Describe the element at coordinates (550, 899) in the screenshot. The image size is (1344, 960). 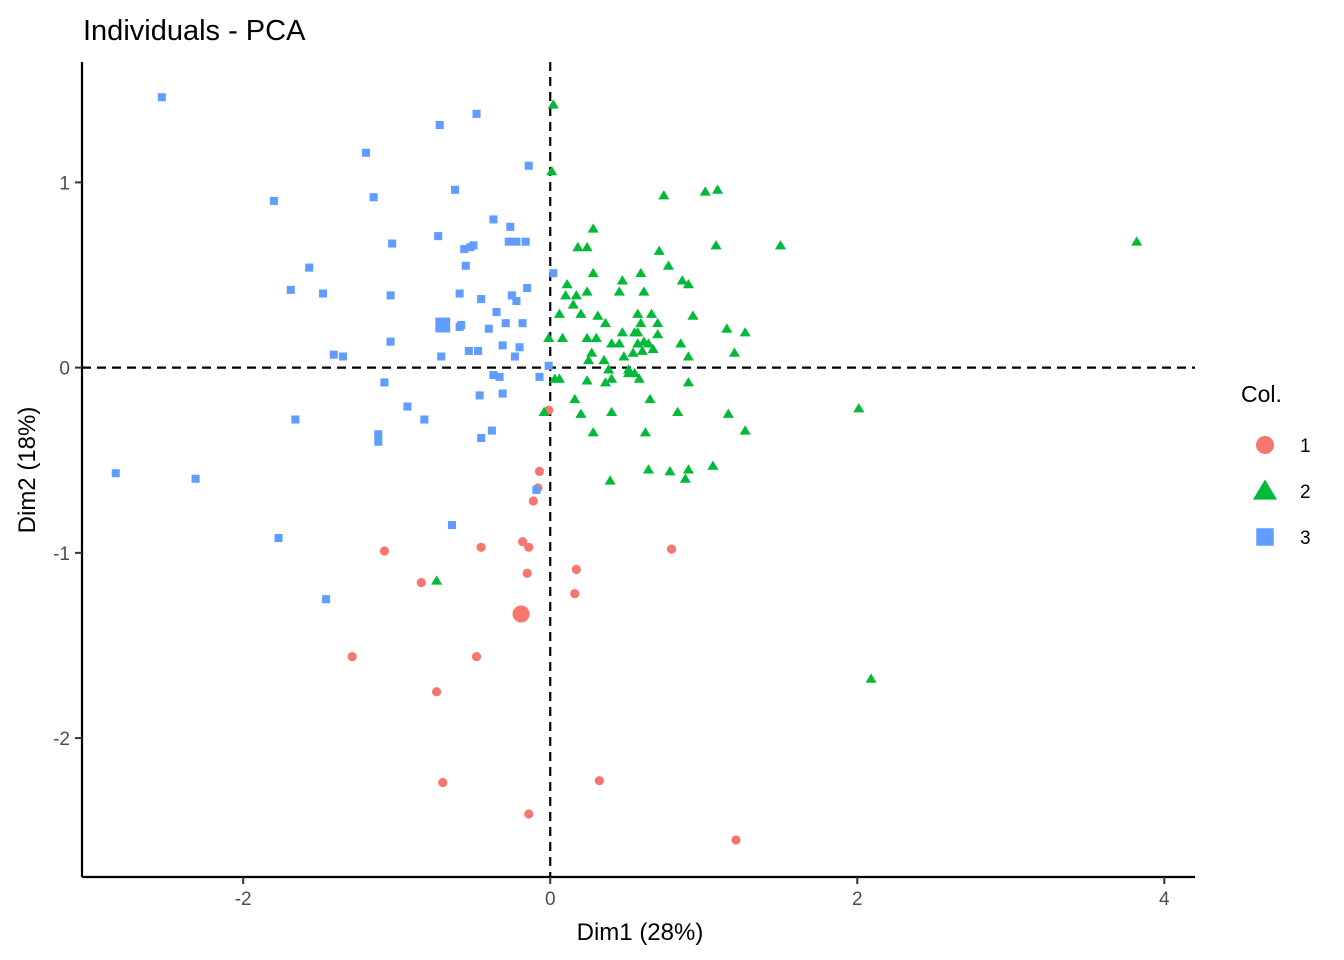
I see `x-tick-label: 0` at that location.